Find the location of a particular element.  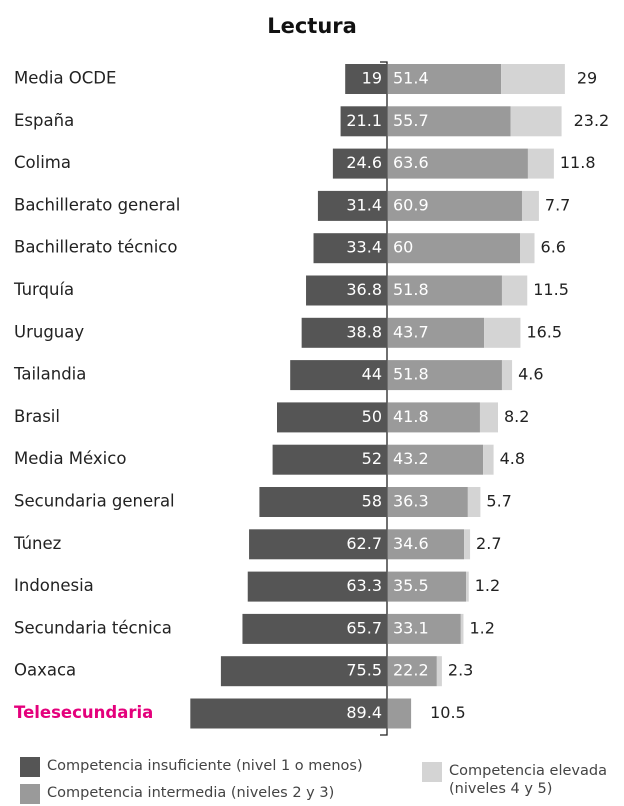

category-label: Telesecundaria is located at coordinates (83, 712).